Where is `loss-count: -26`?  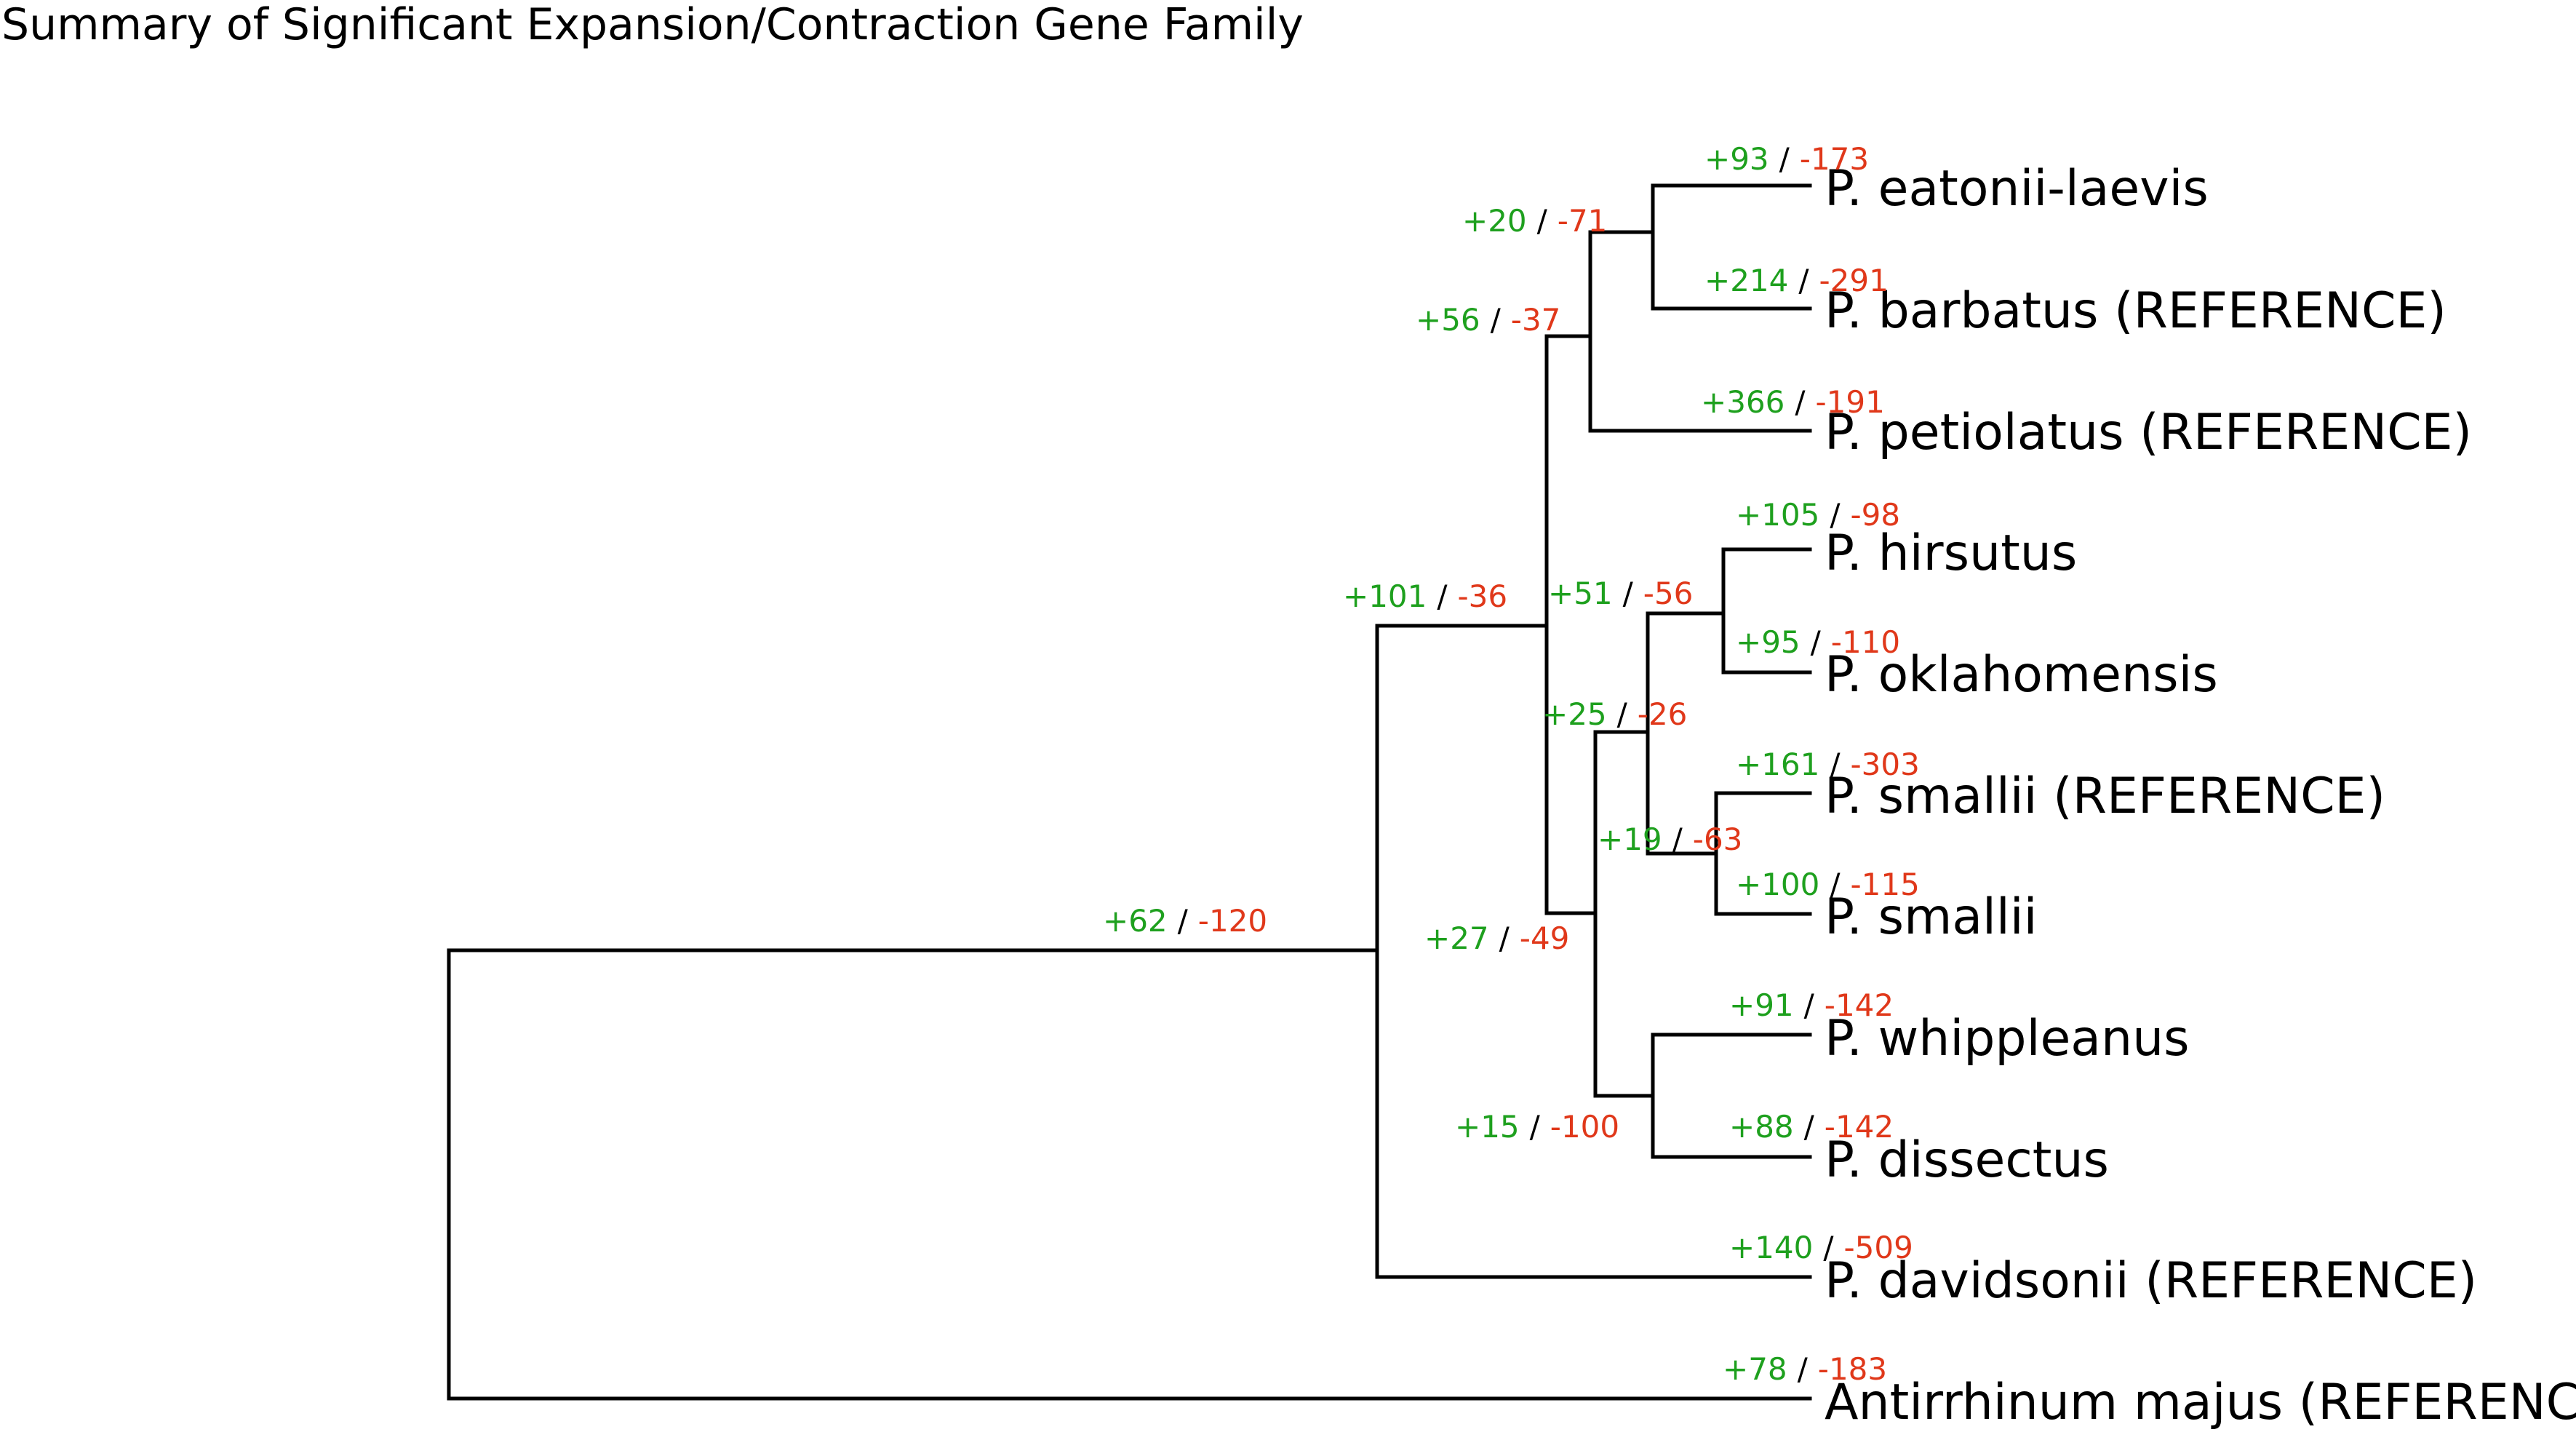 loss-count: -26 is located at coordinates (1663, 714).